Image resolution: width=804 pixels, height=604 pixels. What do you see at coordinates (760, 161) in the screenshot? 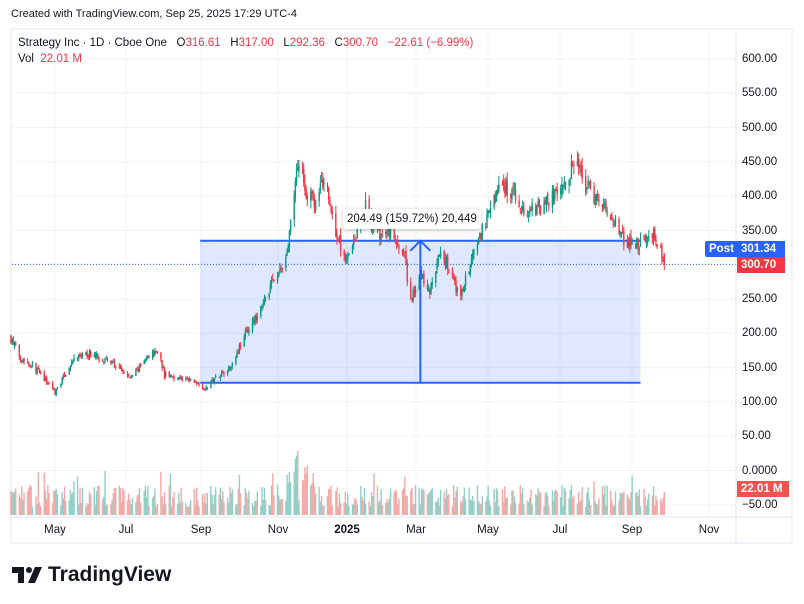
I see `price-scale-label: 450.00` at bounding box center [760, 161].